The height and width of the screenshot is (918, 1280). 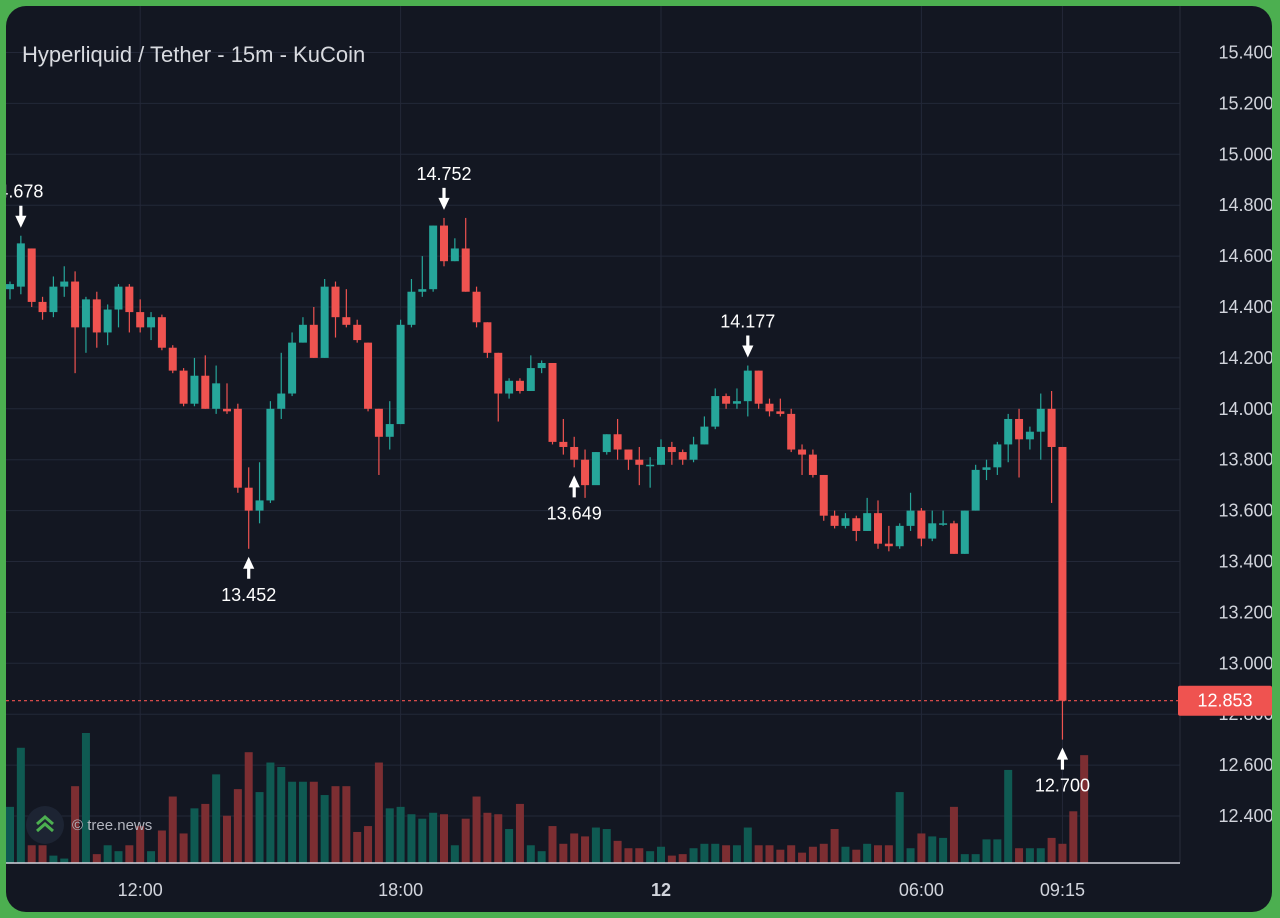 What do you see at coordinates (1062, 786) in the screenshot?
I see `low-annotation-label: 12.700` at bounding box center [1062, 786].